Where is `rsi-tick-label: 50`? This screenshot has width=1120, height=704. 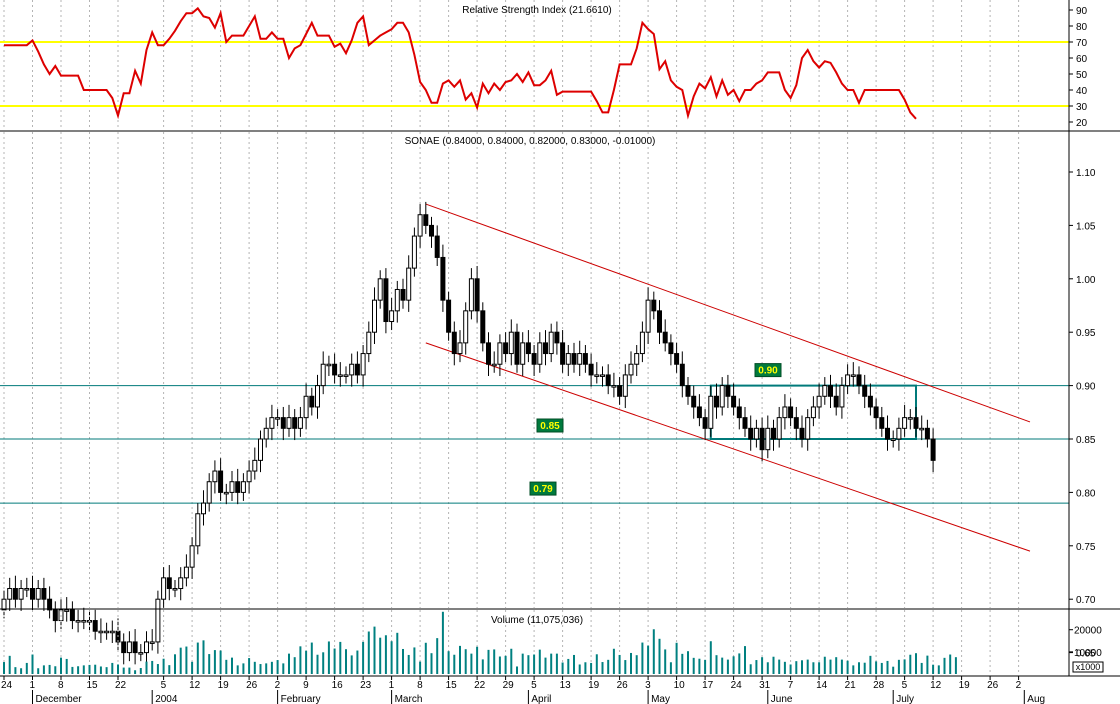
rsi-tick-label: 50 is located at coordinates (1082, 75).